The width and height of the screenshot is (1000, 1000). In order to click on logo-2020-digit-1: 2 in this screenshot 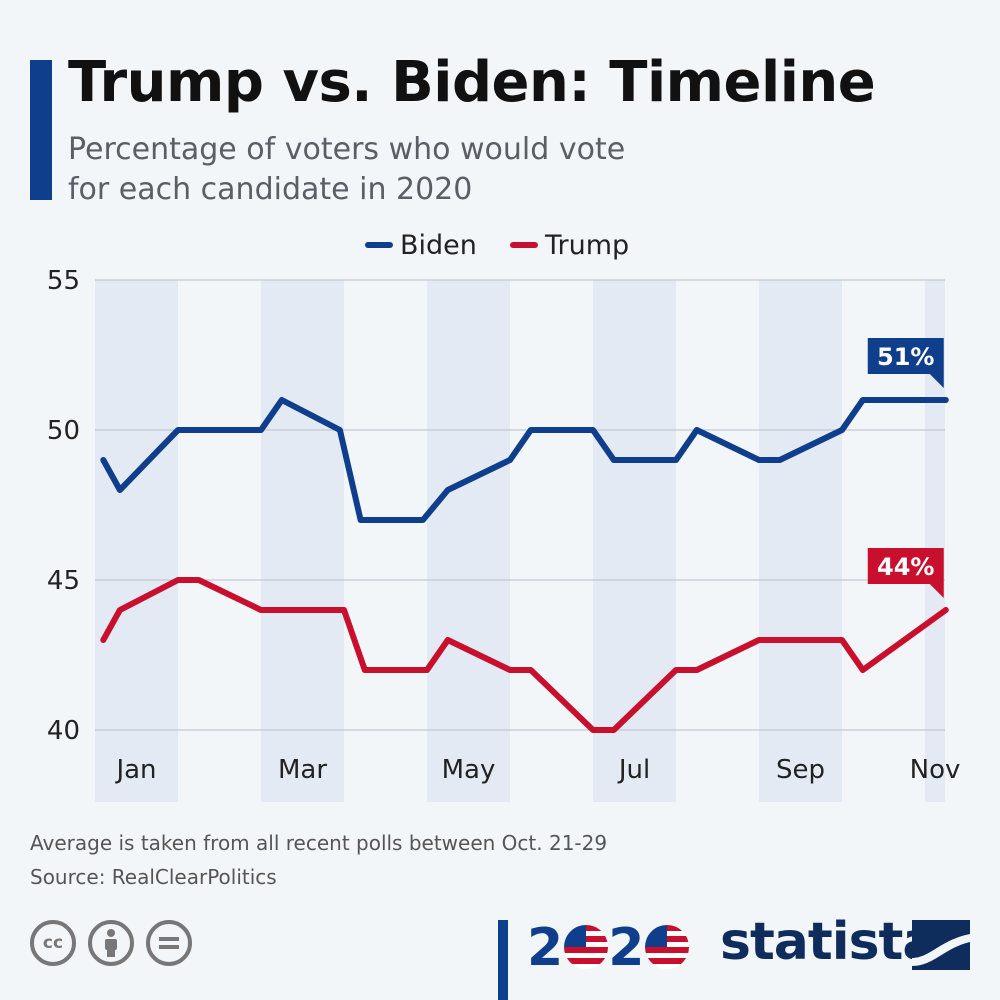, I will do `click(546, 948)`.